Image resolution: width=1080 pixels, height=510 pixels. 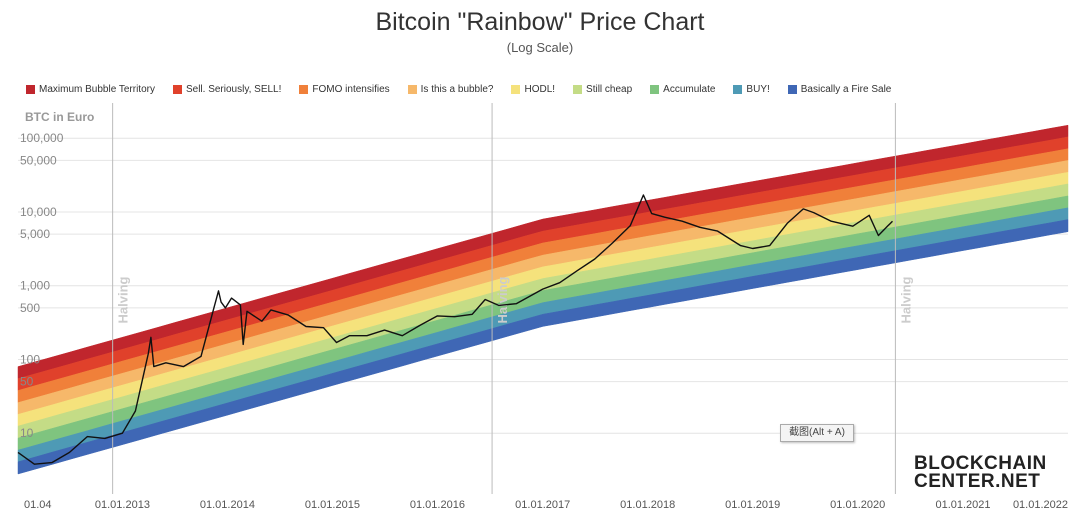 I want to click on x-tick-label: 01.01.2020, so click(x=857, y=504).